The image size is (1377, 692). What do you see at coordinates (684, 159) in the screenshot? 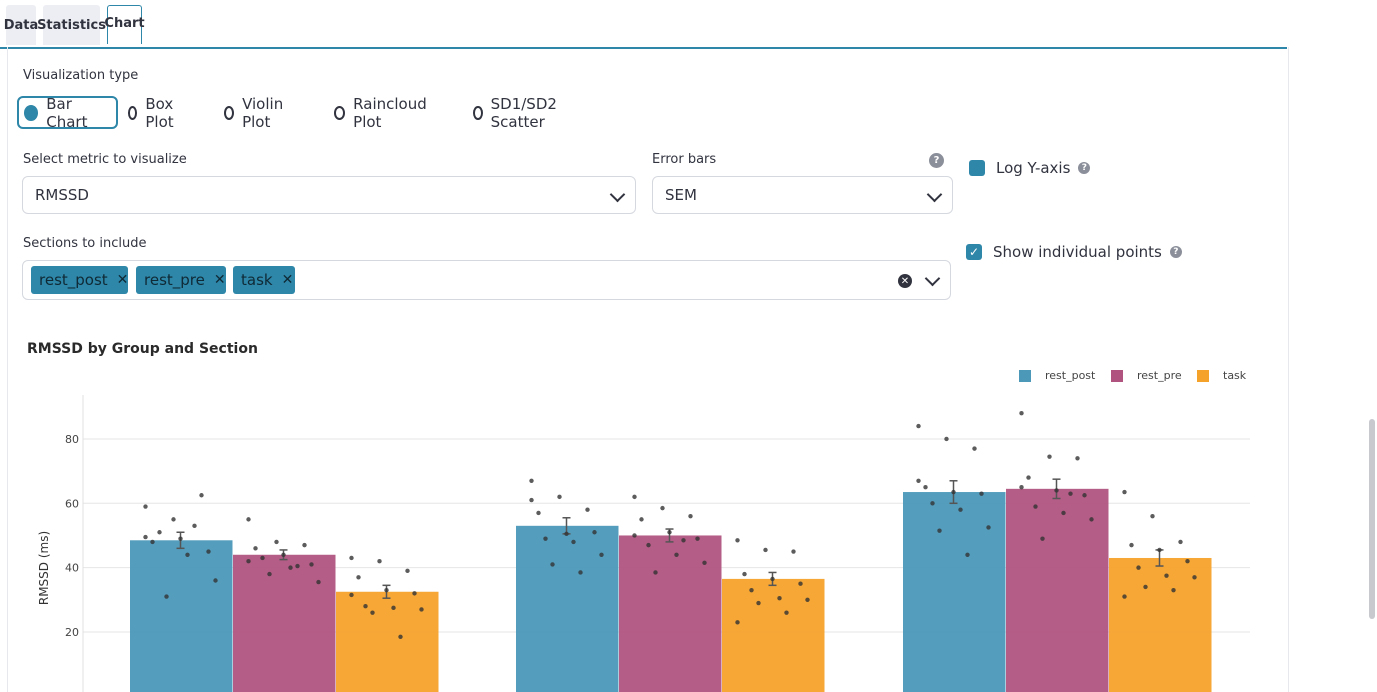
I see `error-bars-label: Error bars` at bounding box center [684, 159].